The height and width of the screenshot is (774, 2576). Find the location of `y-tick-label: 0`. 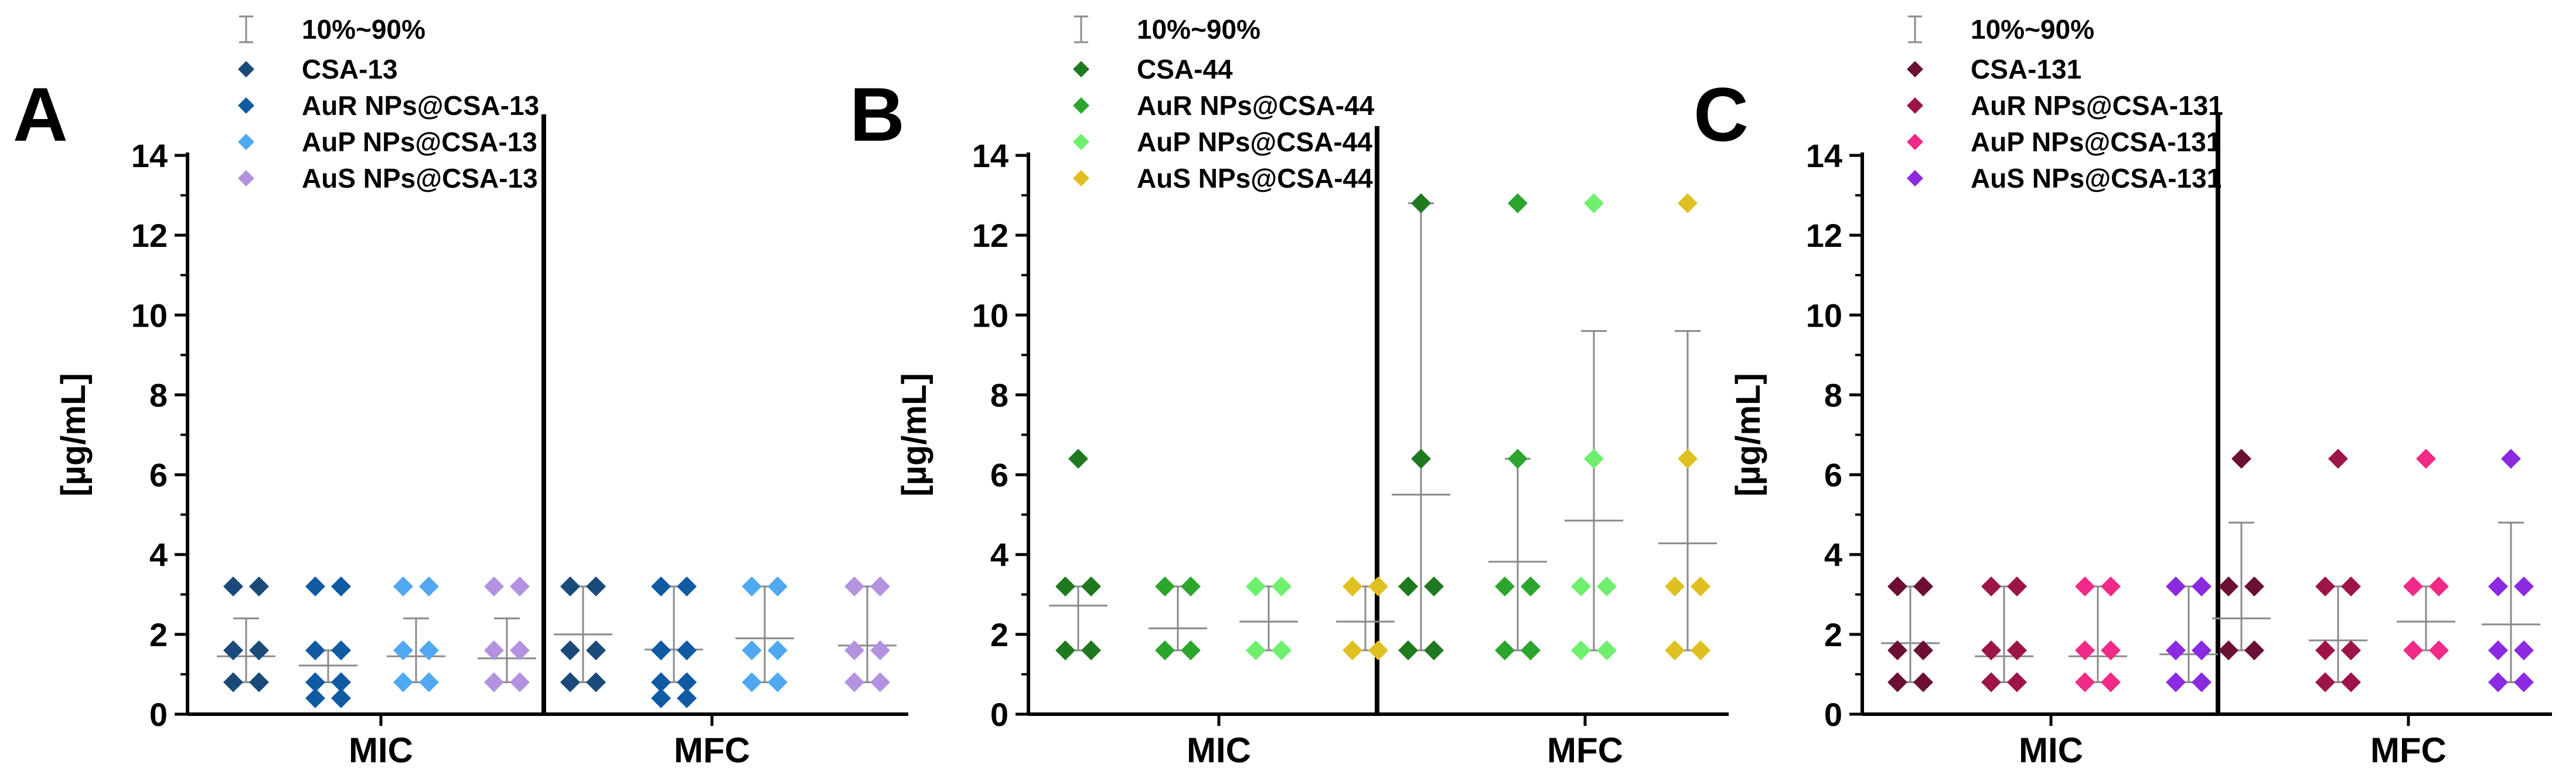

y-tick-label: 0 is located at coordinates (158, 714).